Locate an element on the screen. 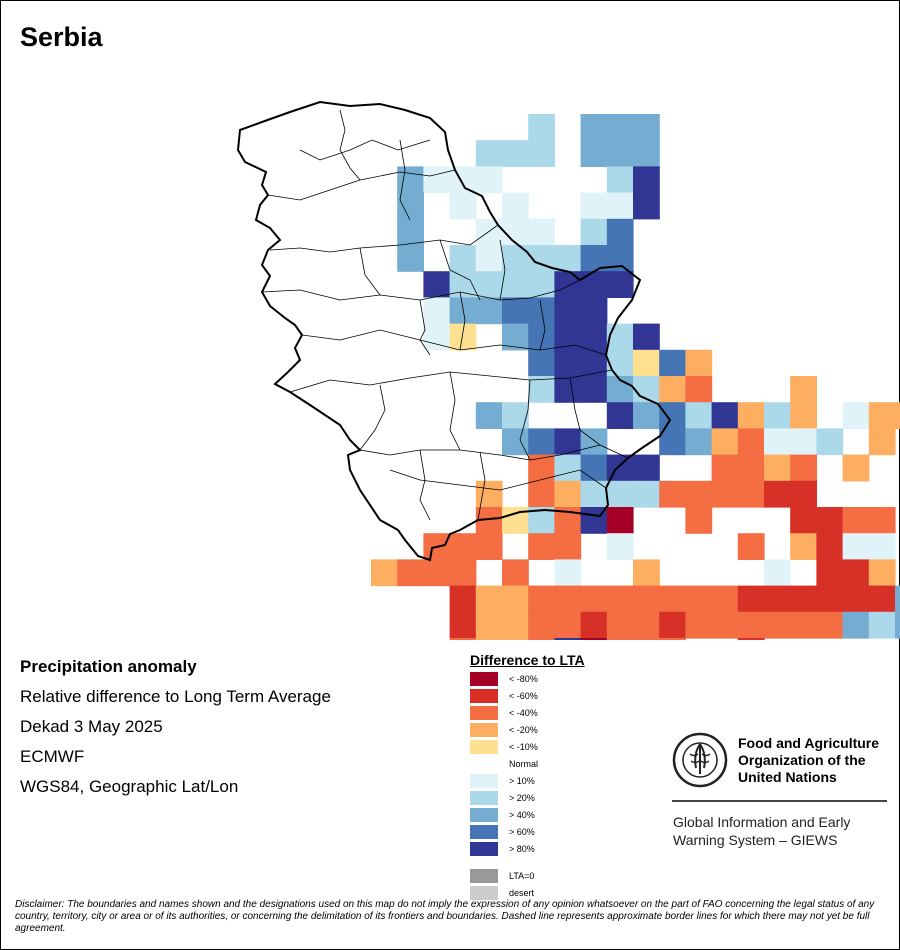 The height and width of the screenshot is (950, 900). legend-item: > 60% is located at coordinates (502, 832).